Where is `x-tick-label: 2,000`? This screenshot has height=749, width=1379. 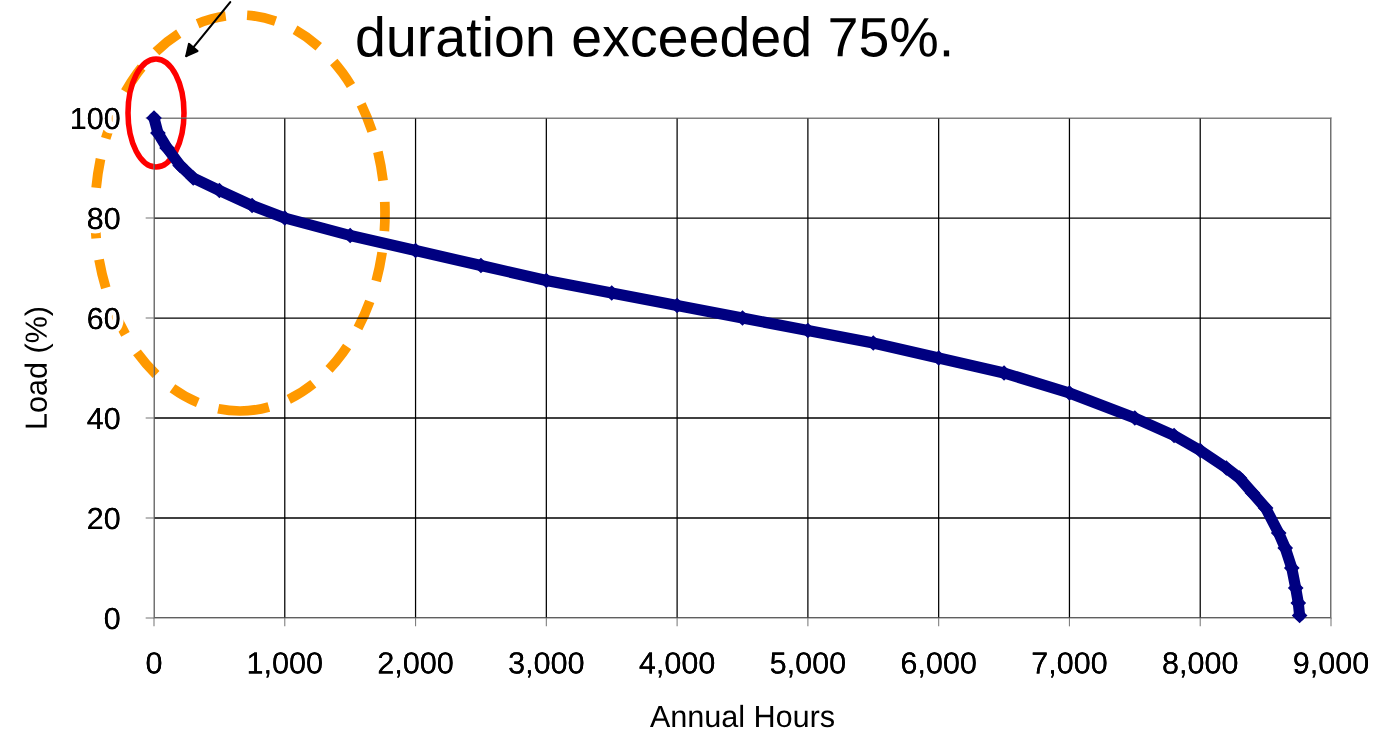 x-tick-label: 2,000 is located at coordinates (415, 665).